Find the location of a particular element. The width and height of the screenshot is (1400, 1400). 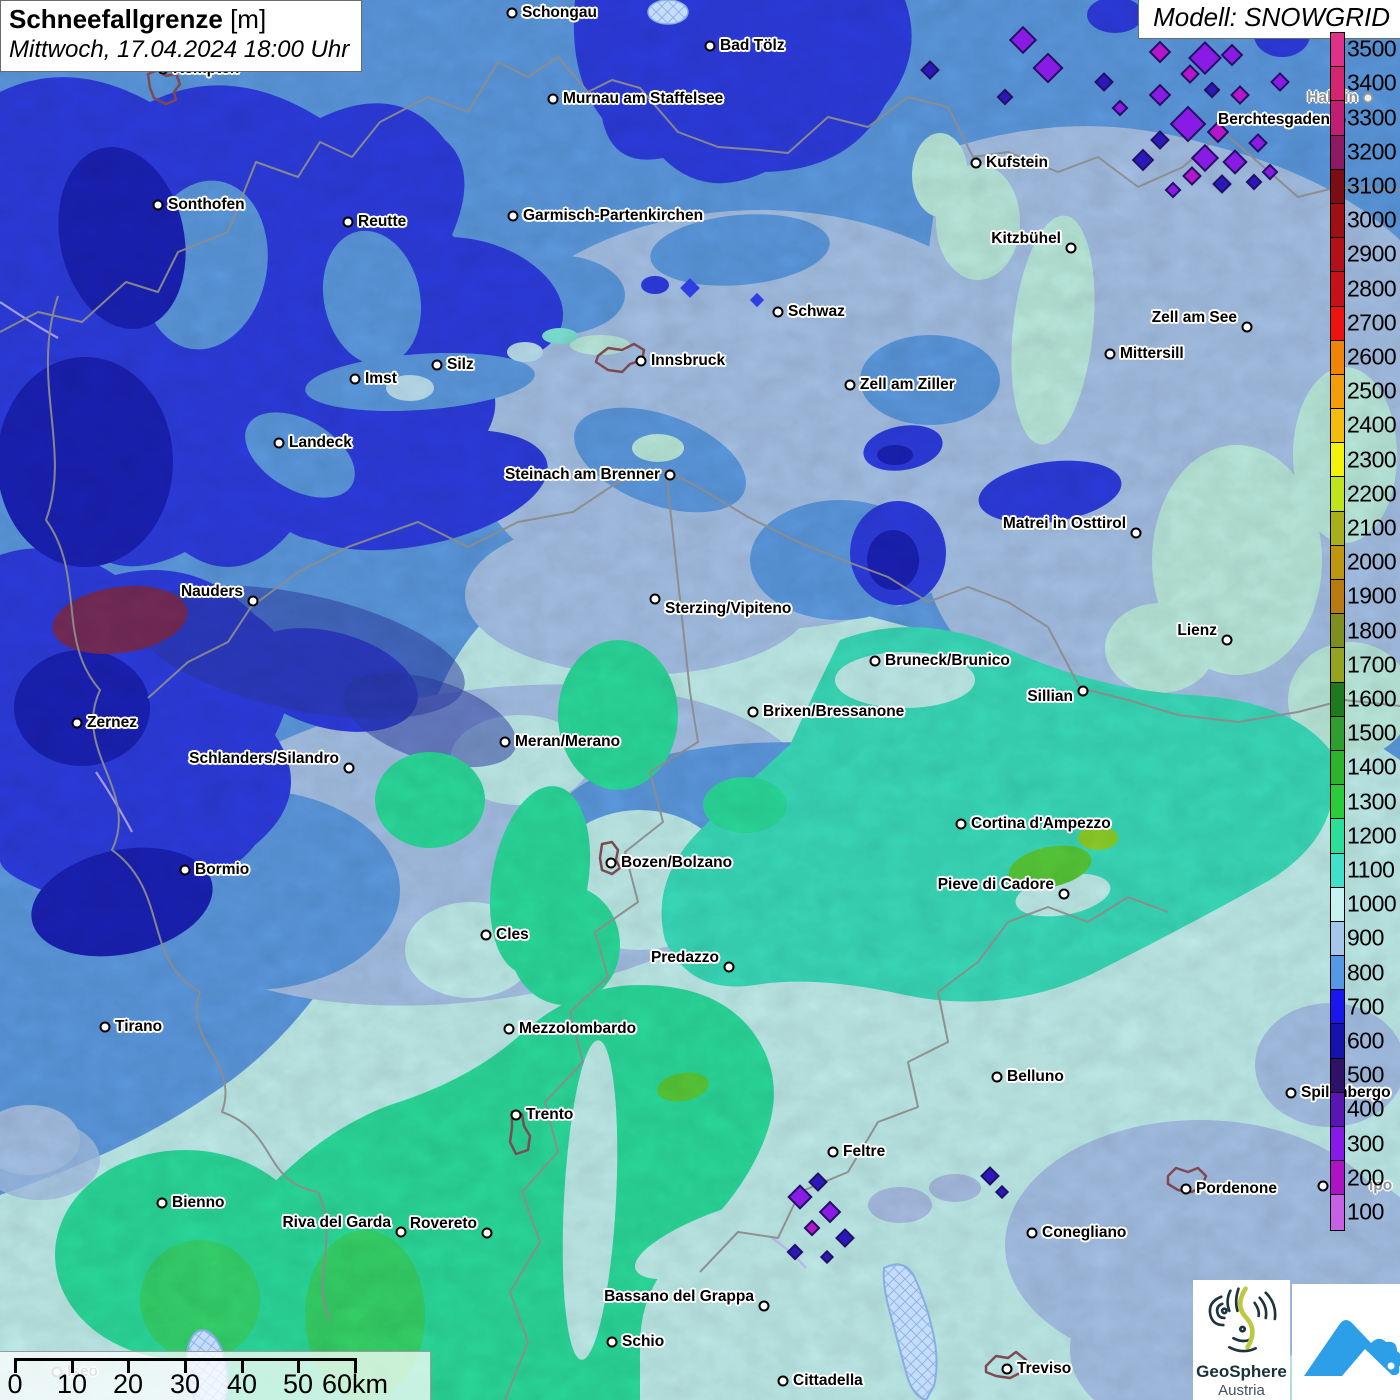

scale-label-60km: 60km is located at coordinates (355, 1384).